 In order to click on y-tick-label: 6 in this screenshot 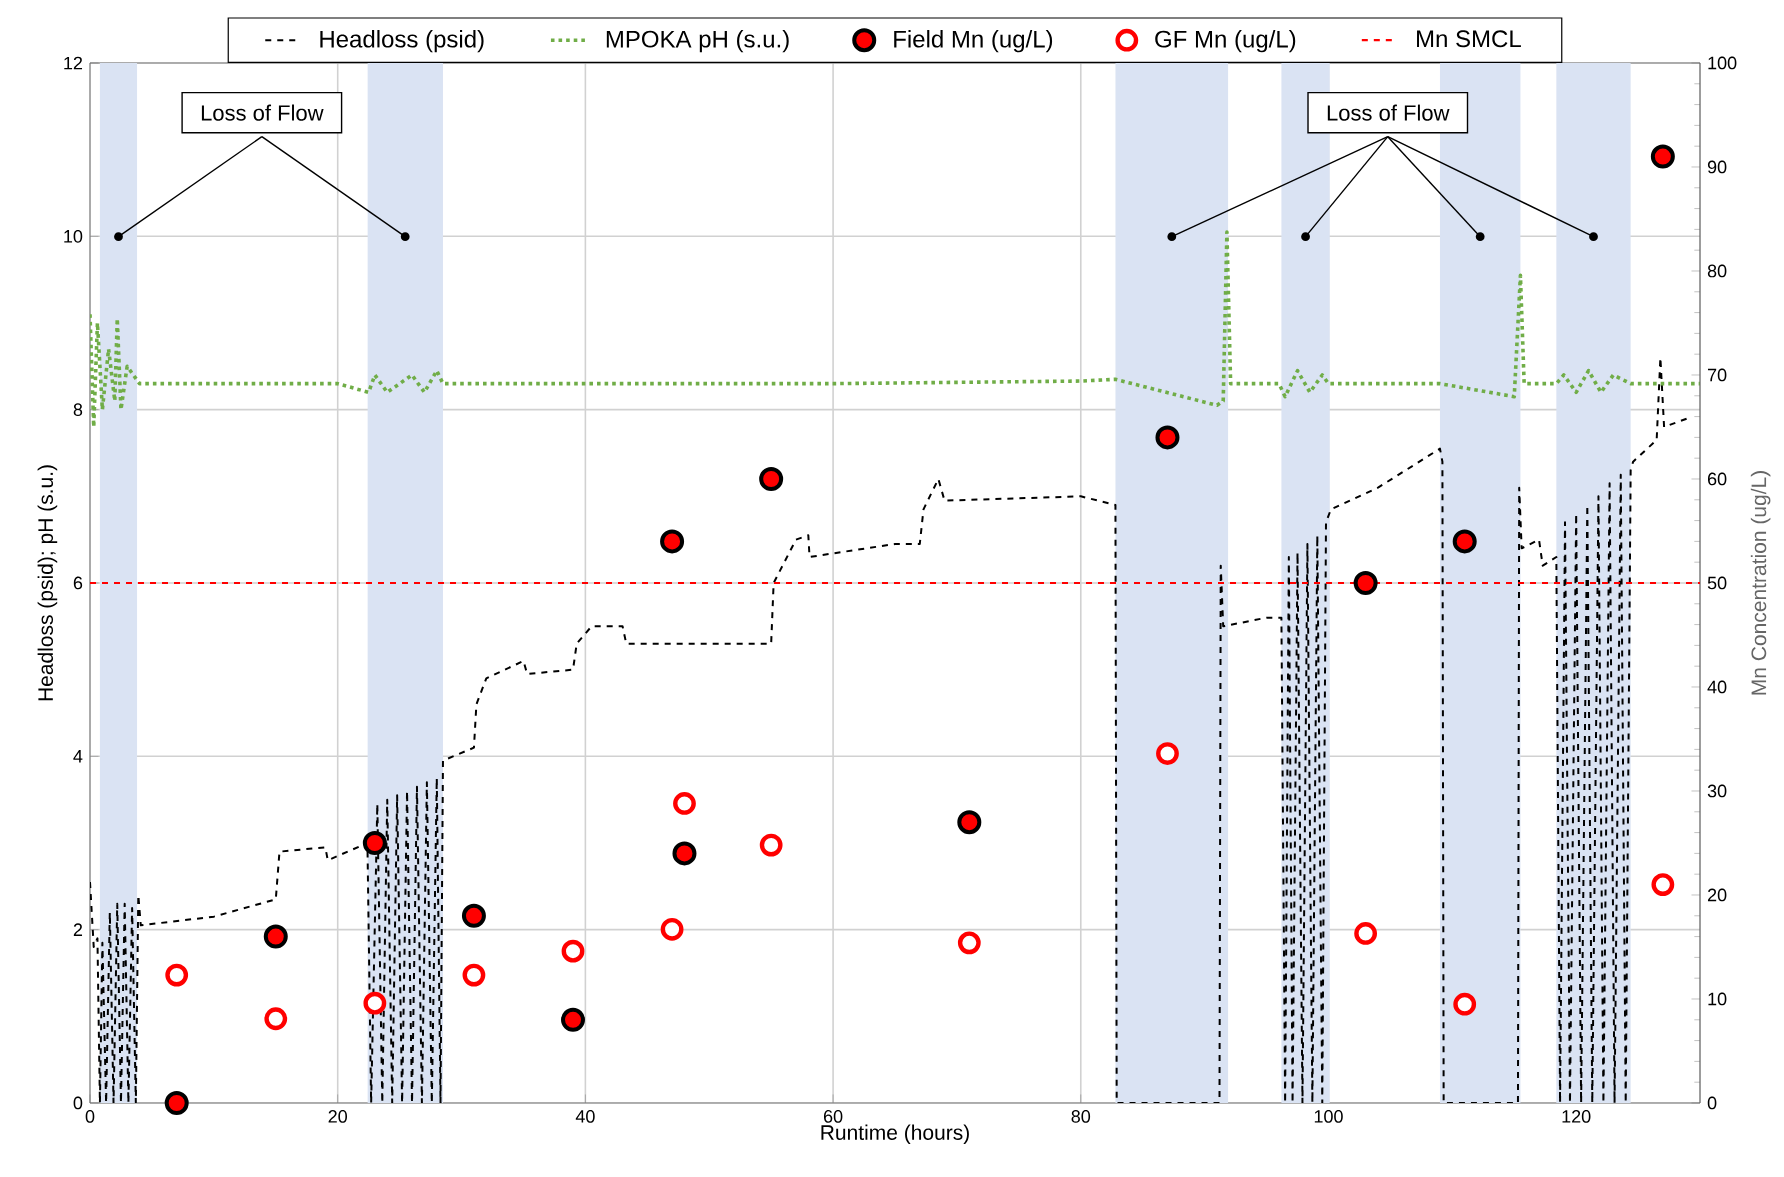, I will do `click(78, 583)`.